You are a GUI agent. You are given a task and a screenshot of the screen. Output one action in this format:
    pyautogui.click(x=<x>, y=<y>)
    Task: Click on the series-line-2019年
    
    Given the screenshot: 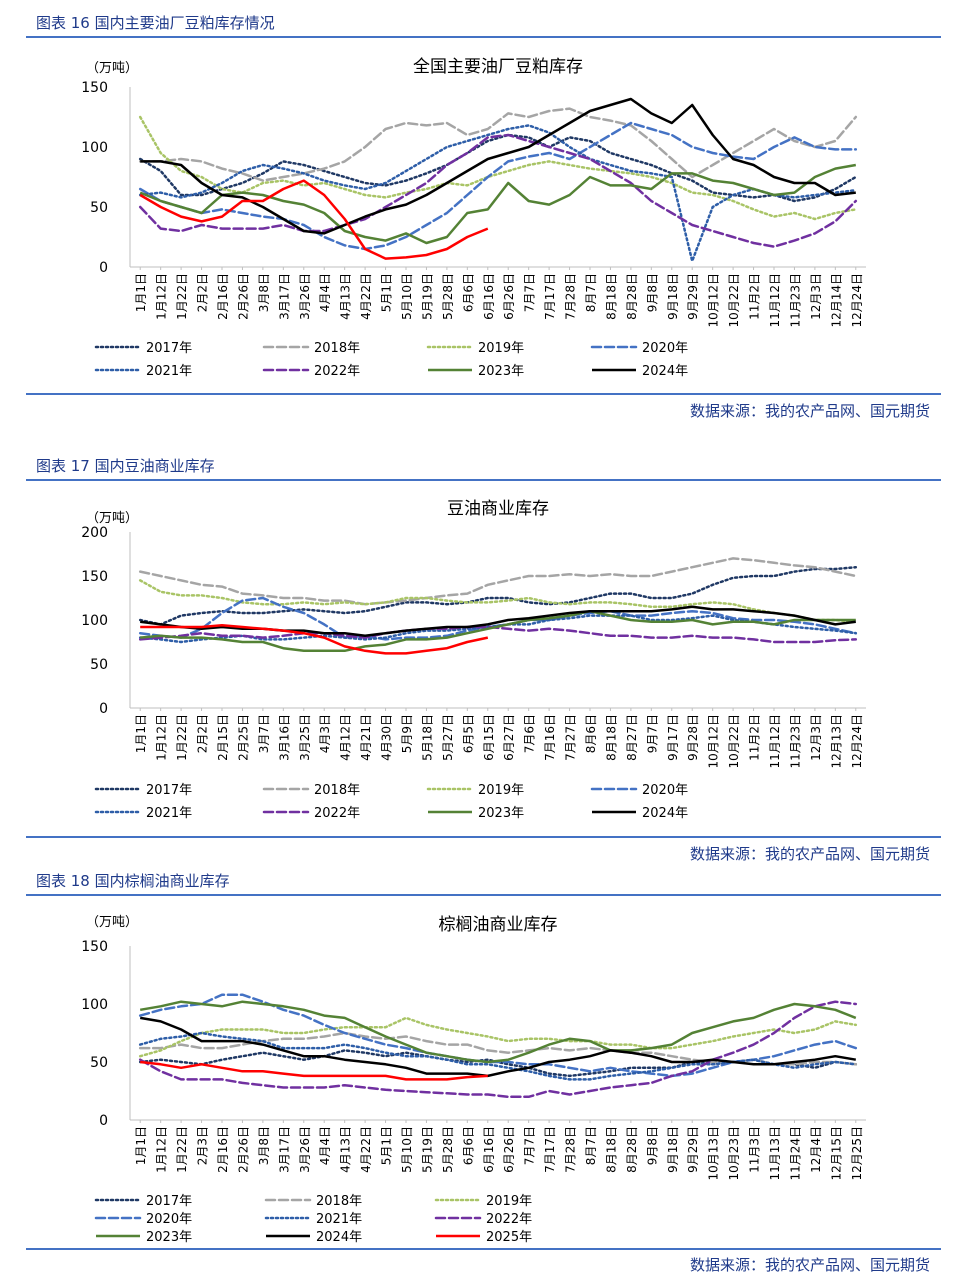 What is the action you would take?
    pyautogui.click(x=498, y=1037)
    